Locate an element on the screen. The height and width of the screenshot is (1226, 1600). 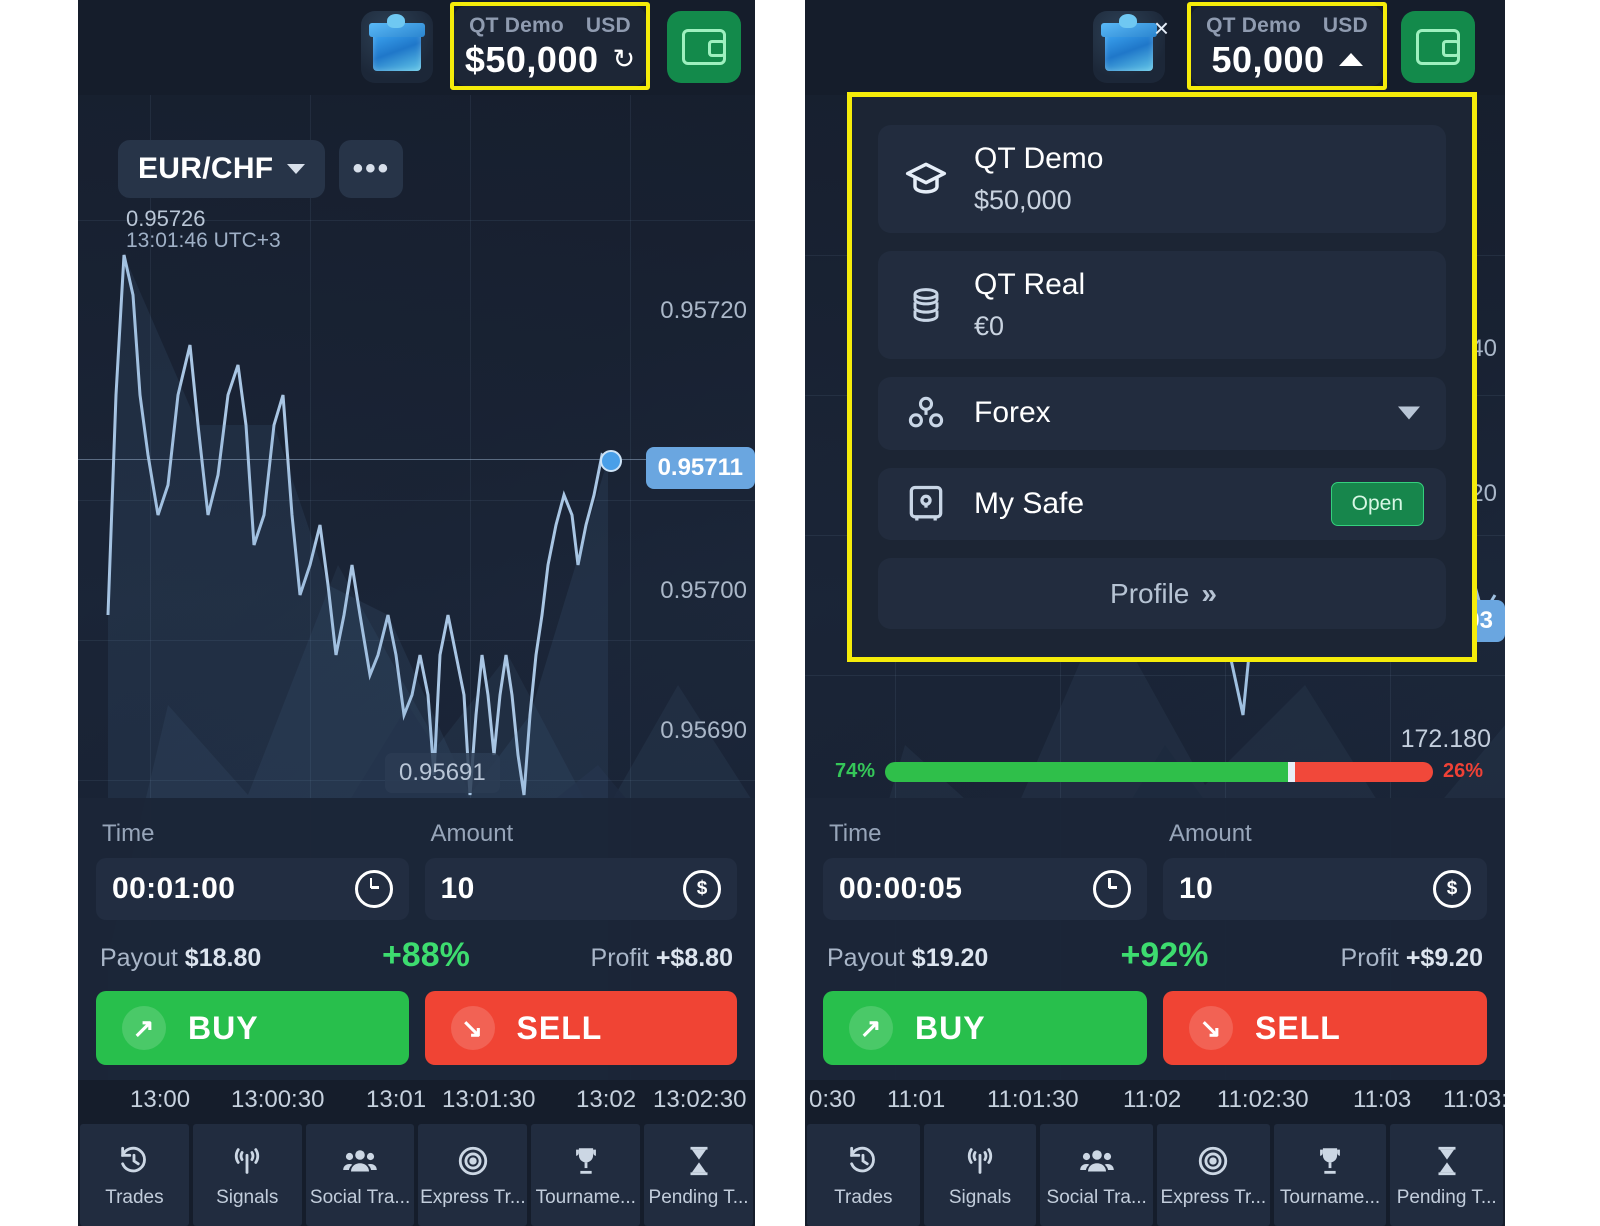
sentiment-bar: 74% 26% is located at coordinates (1159, 771).